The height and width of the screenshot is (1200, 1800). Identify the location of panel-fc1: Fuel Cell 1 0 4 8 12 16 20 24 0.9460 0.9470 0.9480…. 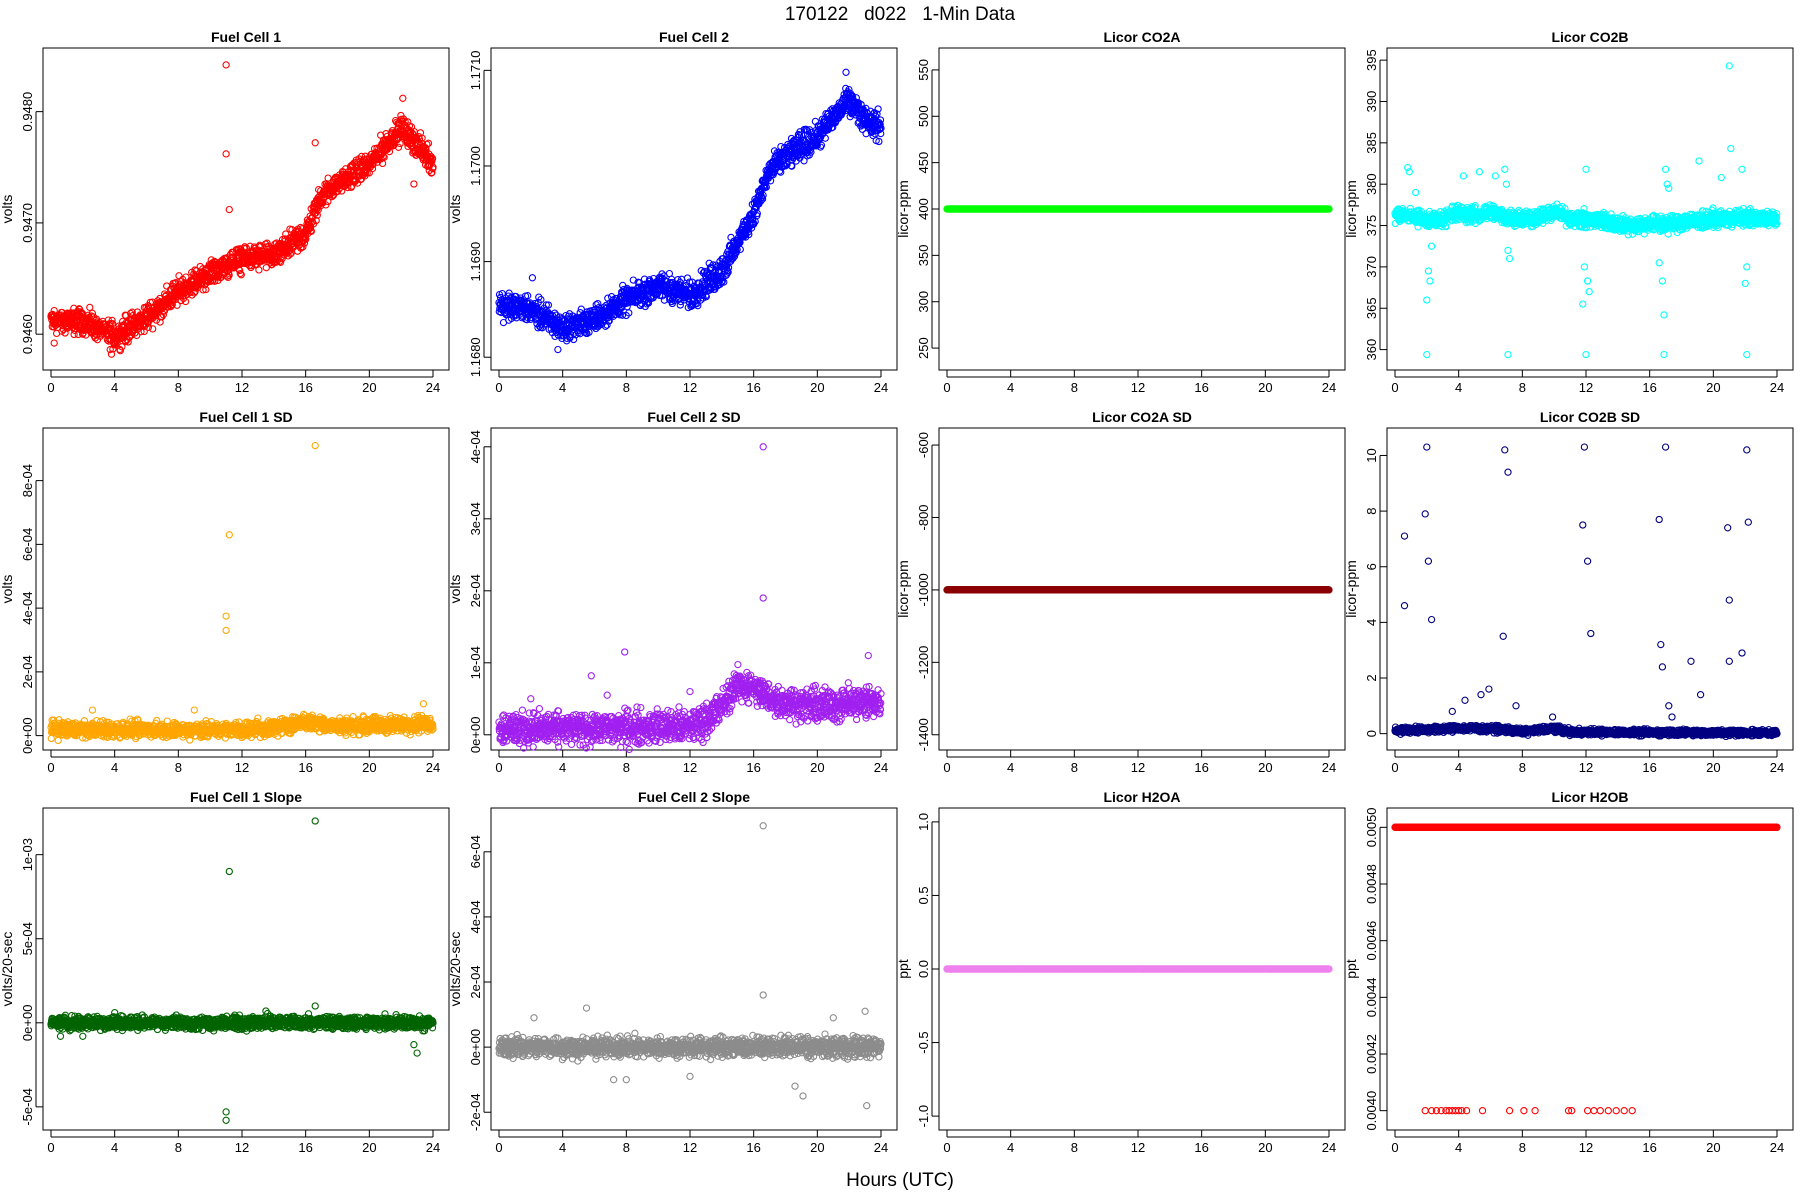
(224, 212).